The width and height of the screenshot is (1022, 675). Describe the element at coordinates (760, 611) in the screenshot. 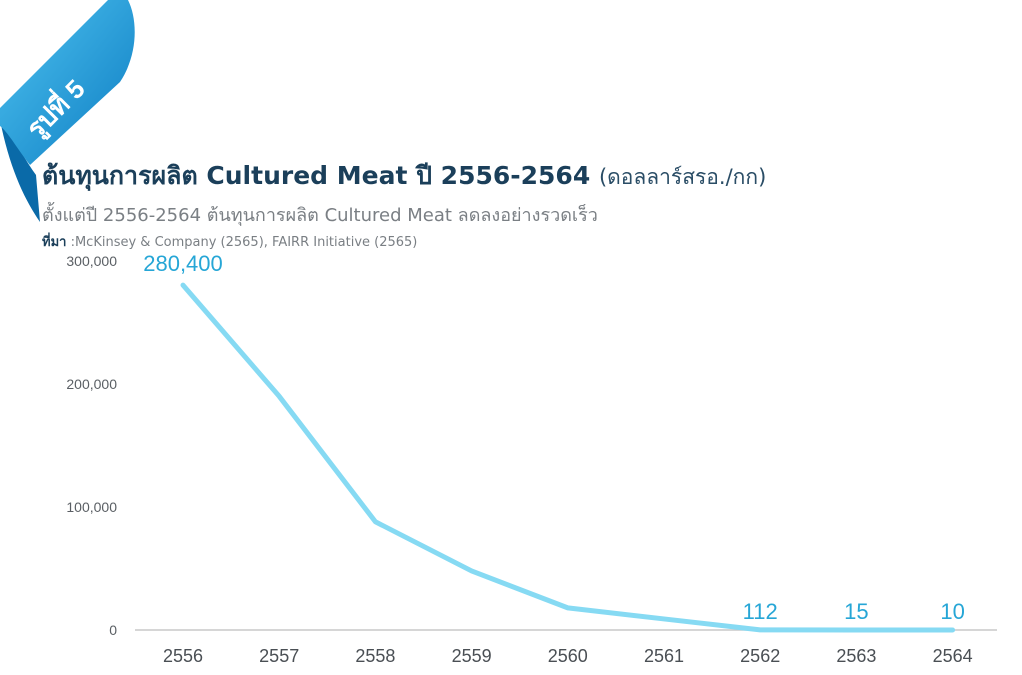

I see `data-label: 112` at that location.